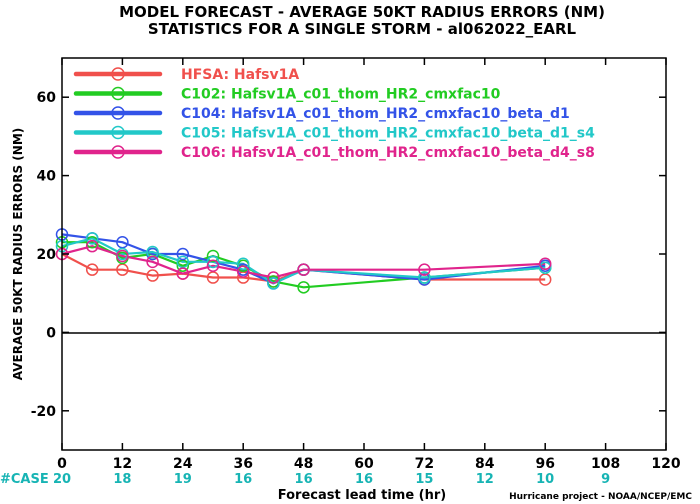 Image resolution: width=700 pixels, height=504 pixels. What do you see at coordinates (183, 464) in the screenshot?
I see `x-tick-label: 24` at bounding box center [183, 464].